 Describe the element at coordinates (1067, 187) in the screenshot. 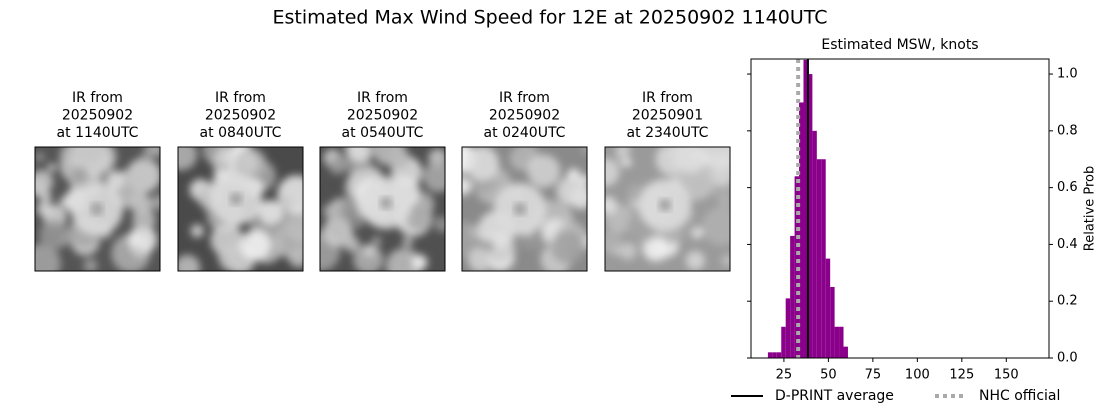

I see `y-tick-label: 0.6` at that location.